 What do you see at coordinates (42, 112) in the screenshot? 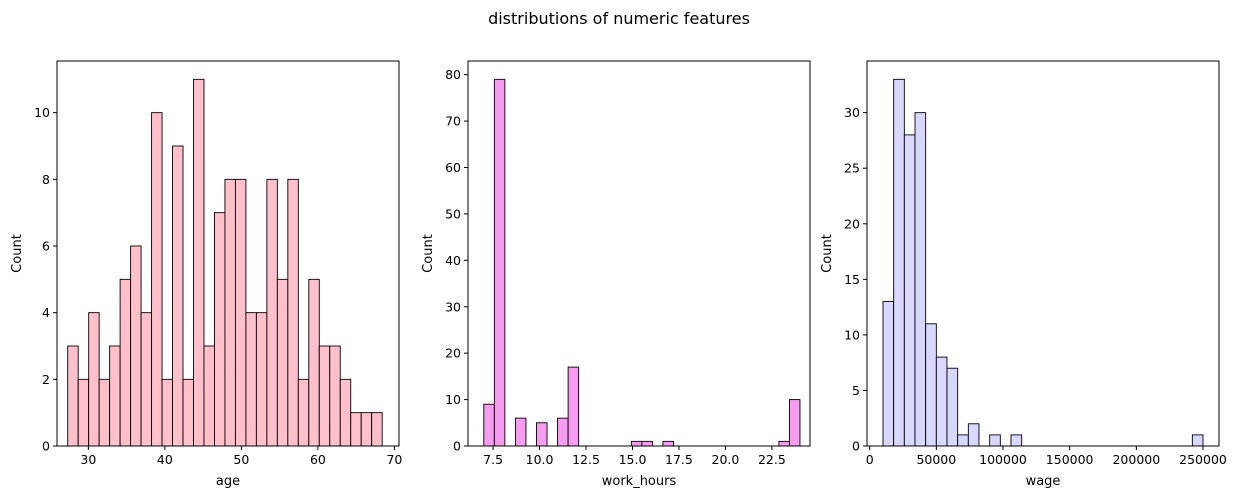
I see `age-y-tick-label: 10` at bounding box center [42, 112].